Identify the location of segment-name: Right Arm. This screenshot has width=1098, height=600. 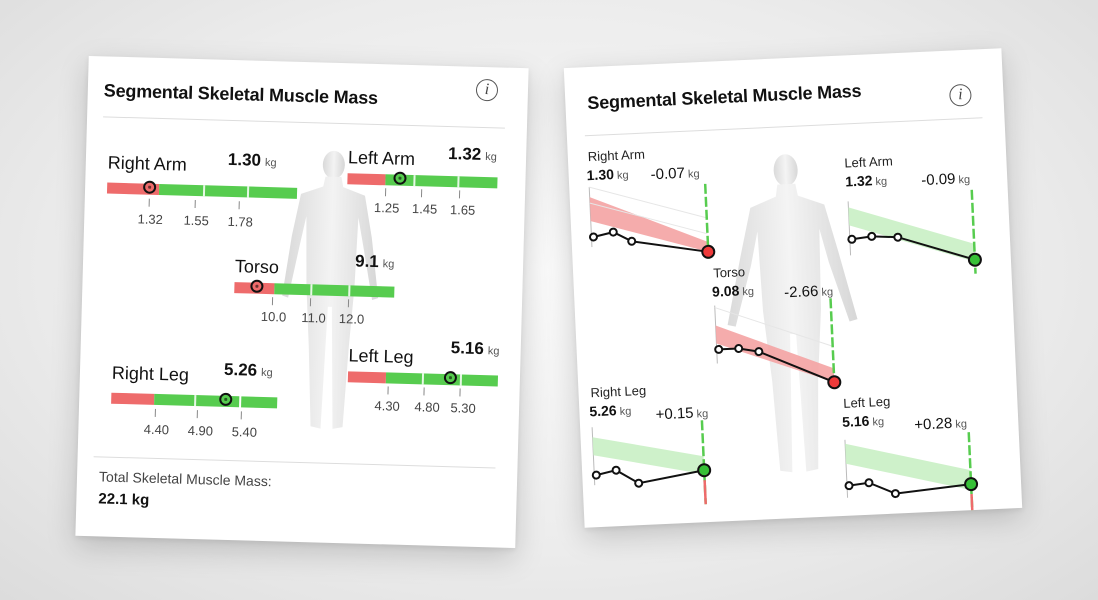
(147, 163).